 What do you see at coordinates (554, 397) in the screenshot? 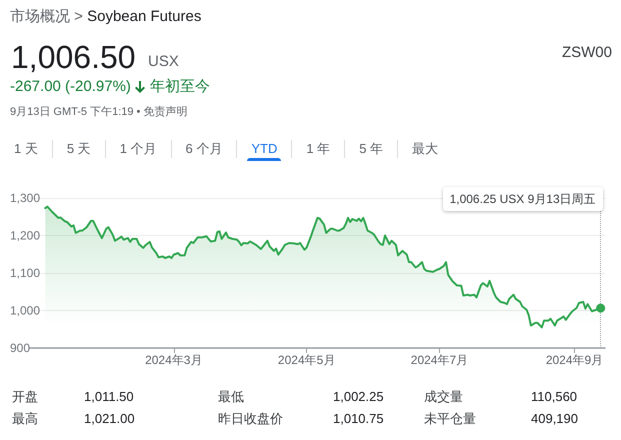
I see `text: 110,560` at bounding box center [554, 397].